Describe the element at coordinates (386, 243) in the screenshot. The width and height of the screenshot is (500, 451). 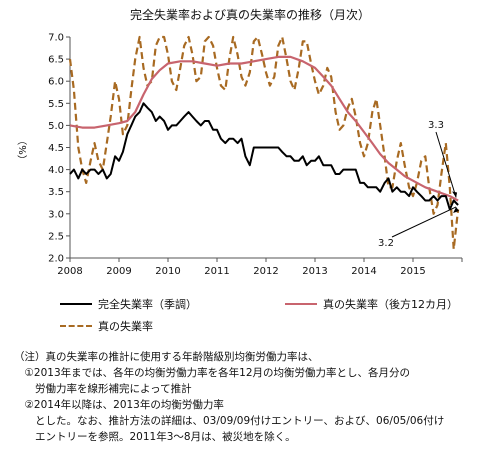
I see `annotation-label: 3.2` at that location.